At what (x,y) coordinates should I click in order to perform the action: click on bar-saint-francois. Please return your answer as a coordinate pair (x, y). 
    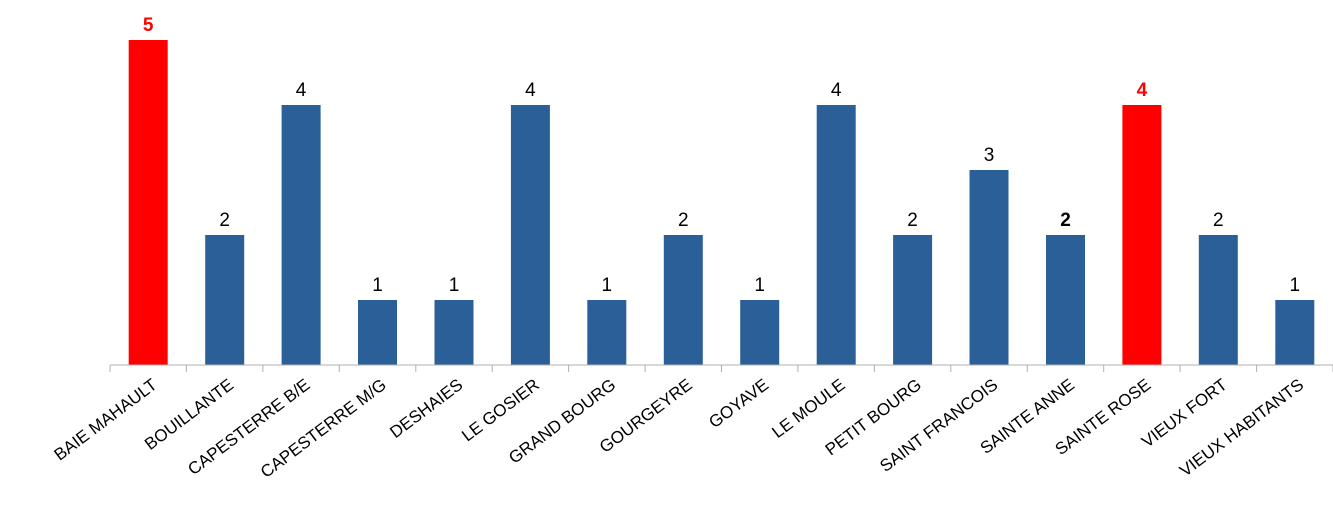
    Looking at the image, I should click on (989, 267).